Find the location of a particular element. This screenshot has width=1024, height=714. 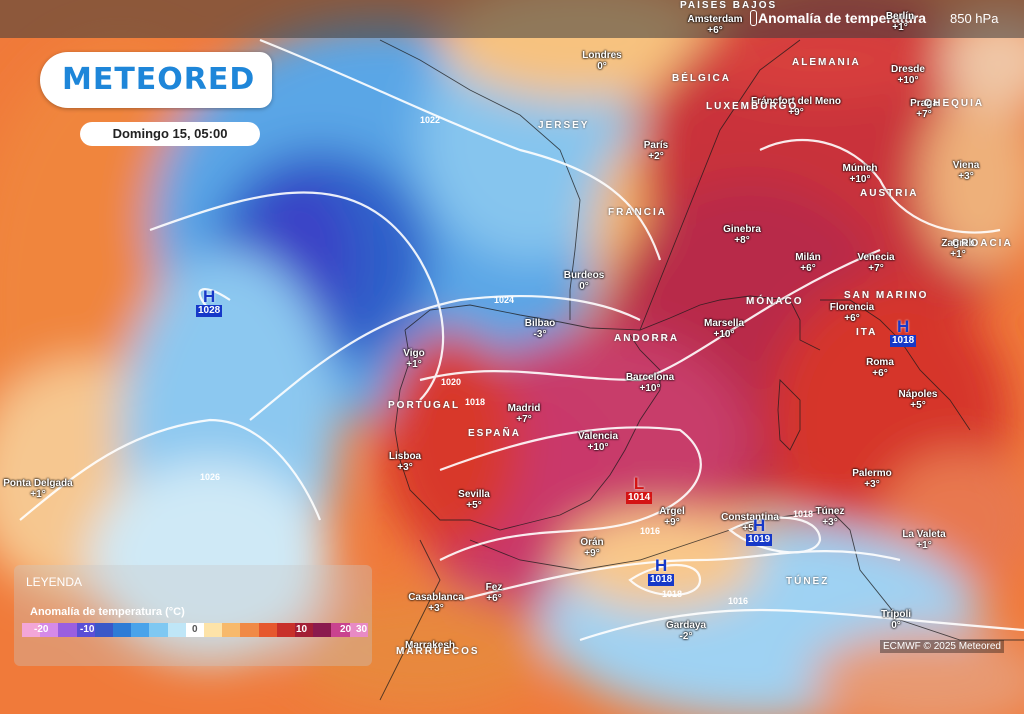

pressure-letter: L is located at coordinates (639, 483).